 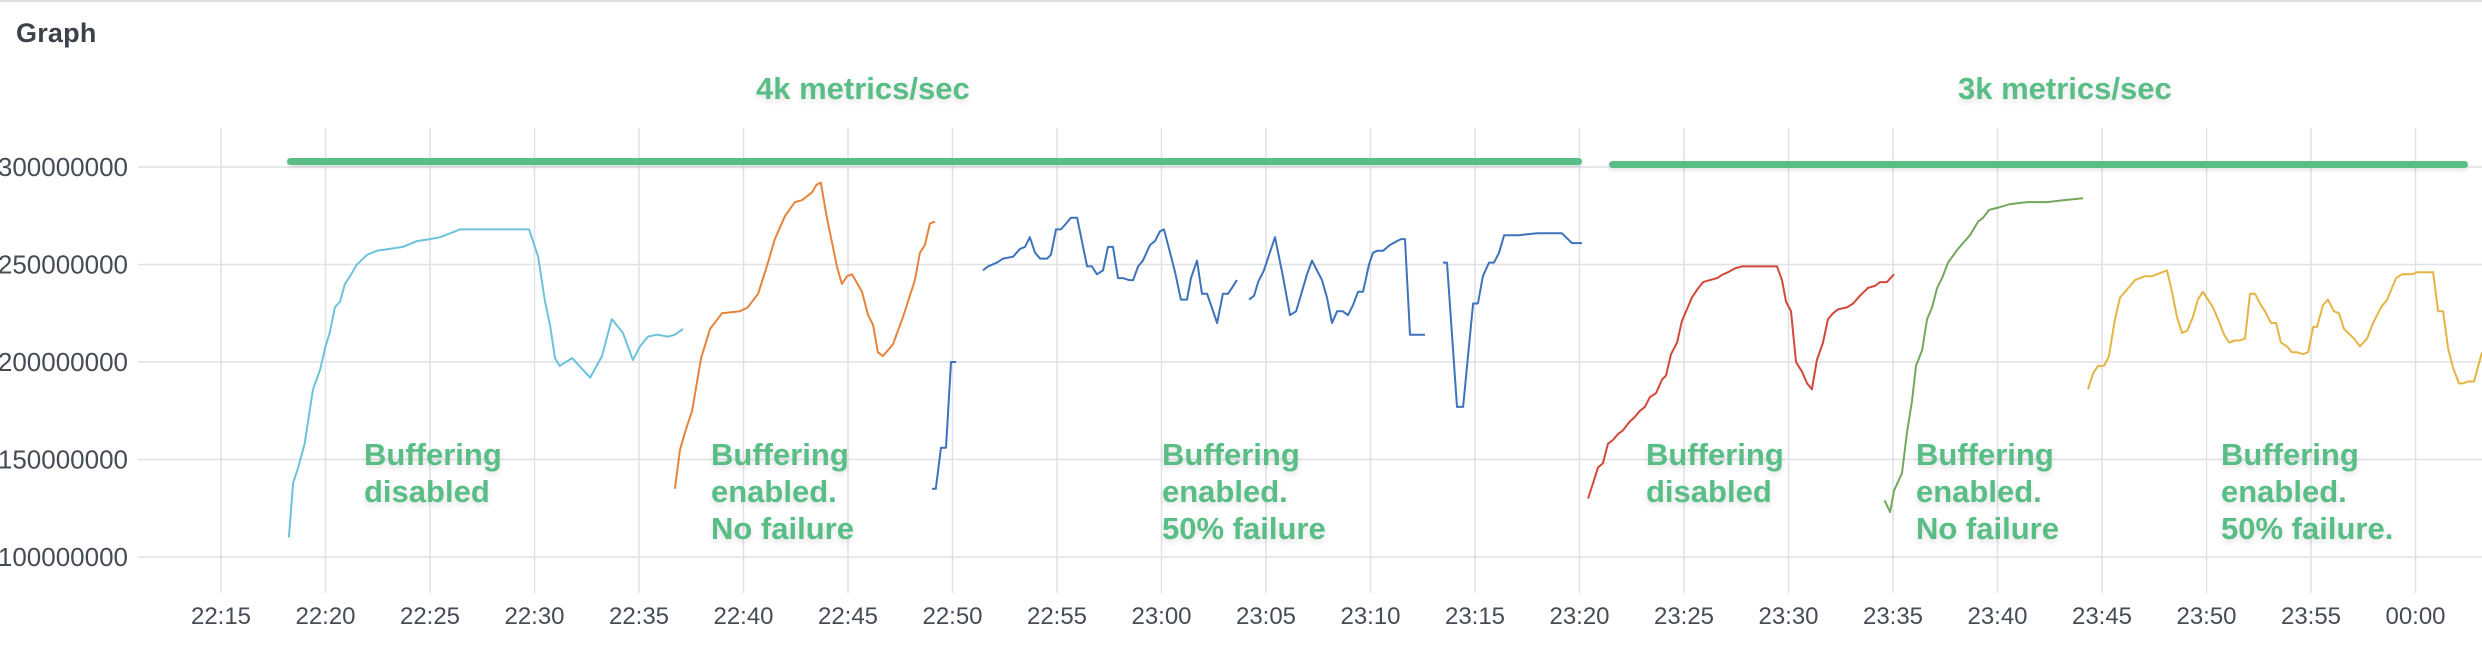 I want to click on section-label: 4k metrics/sec, so click(x=863, y=88).